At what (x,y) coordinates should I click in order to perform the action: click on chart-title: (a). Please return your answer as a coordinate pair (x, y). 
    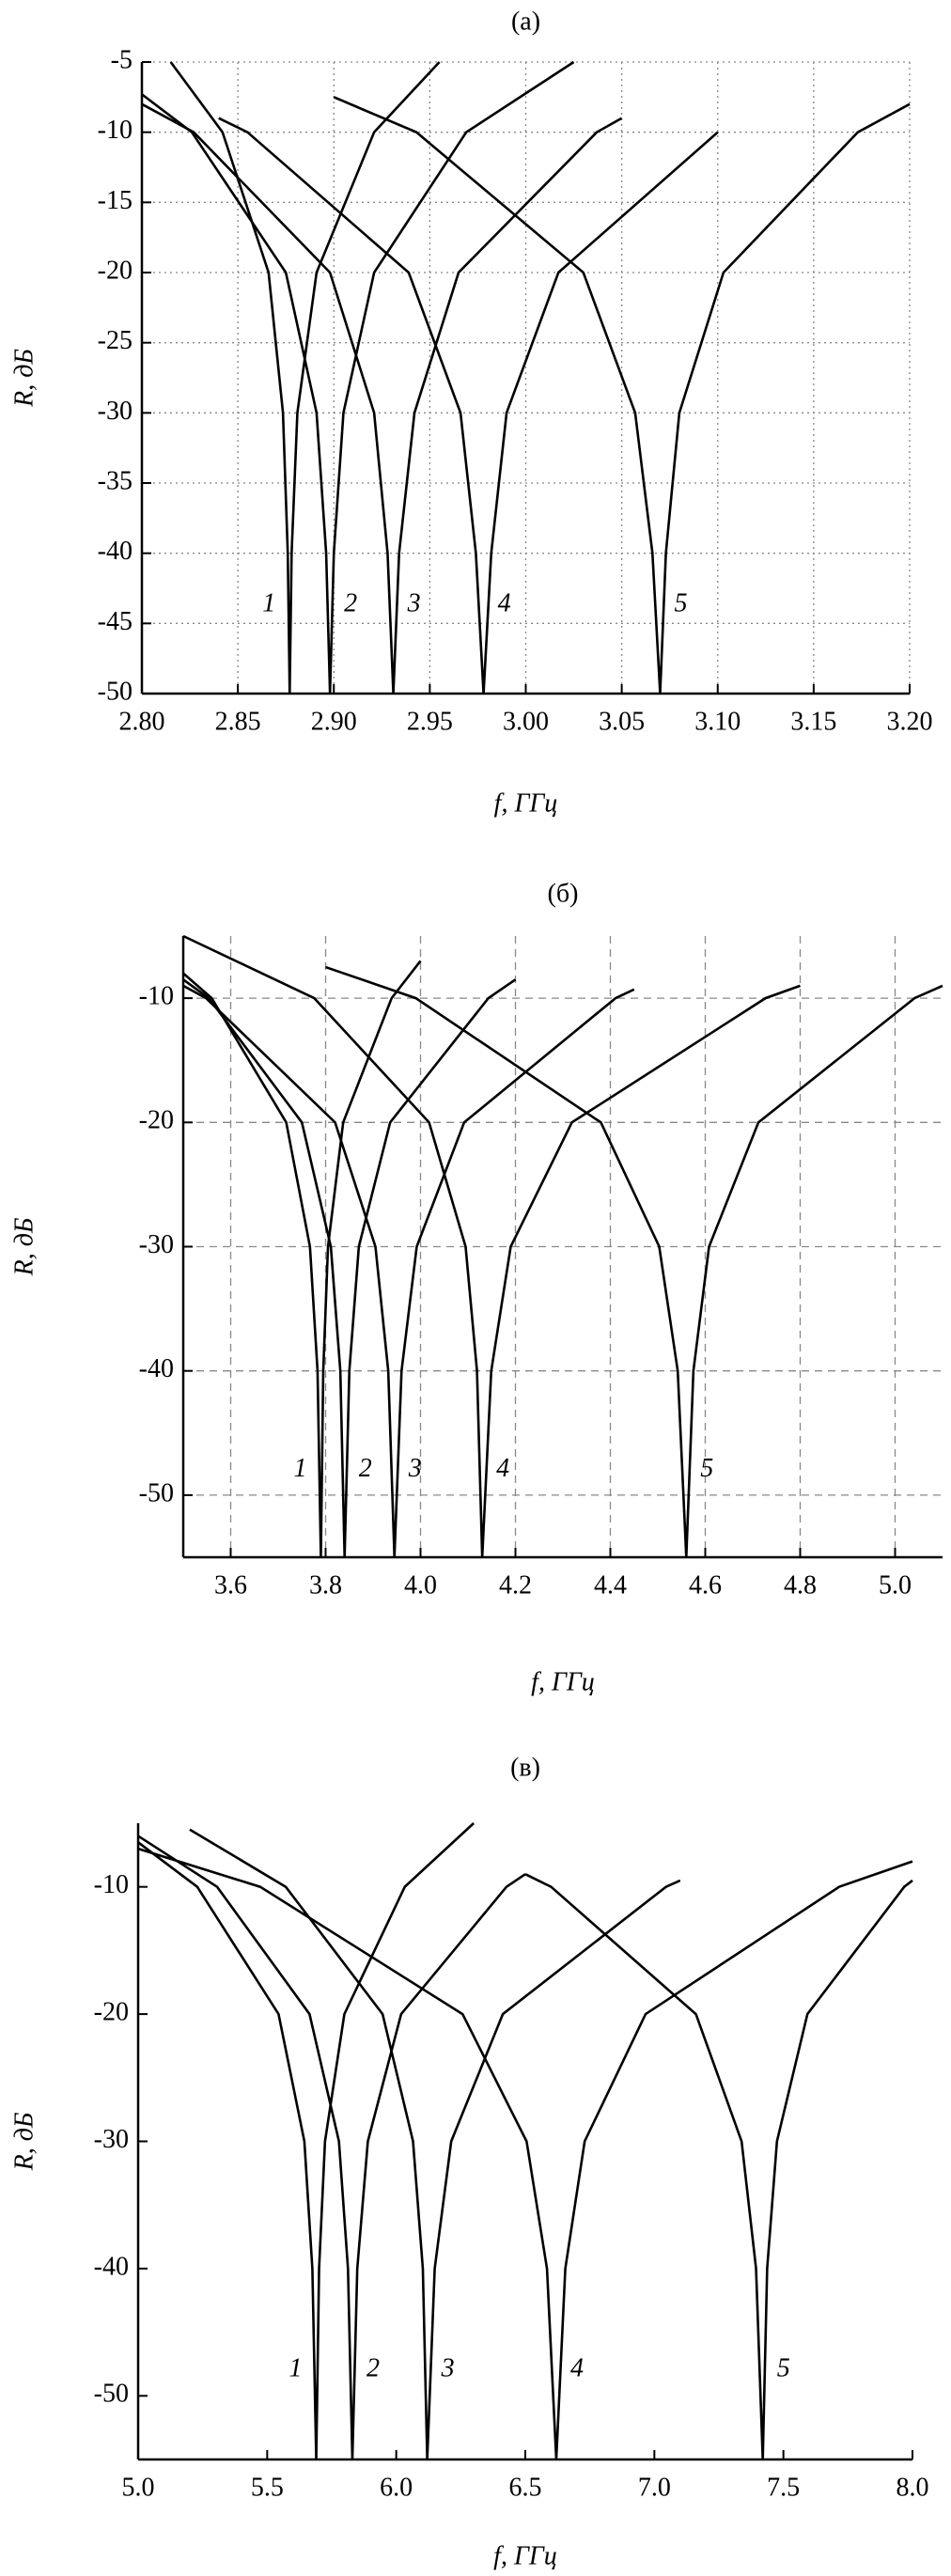
    Looking at the image, I should click on (525, 21).